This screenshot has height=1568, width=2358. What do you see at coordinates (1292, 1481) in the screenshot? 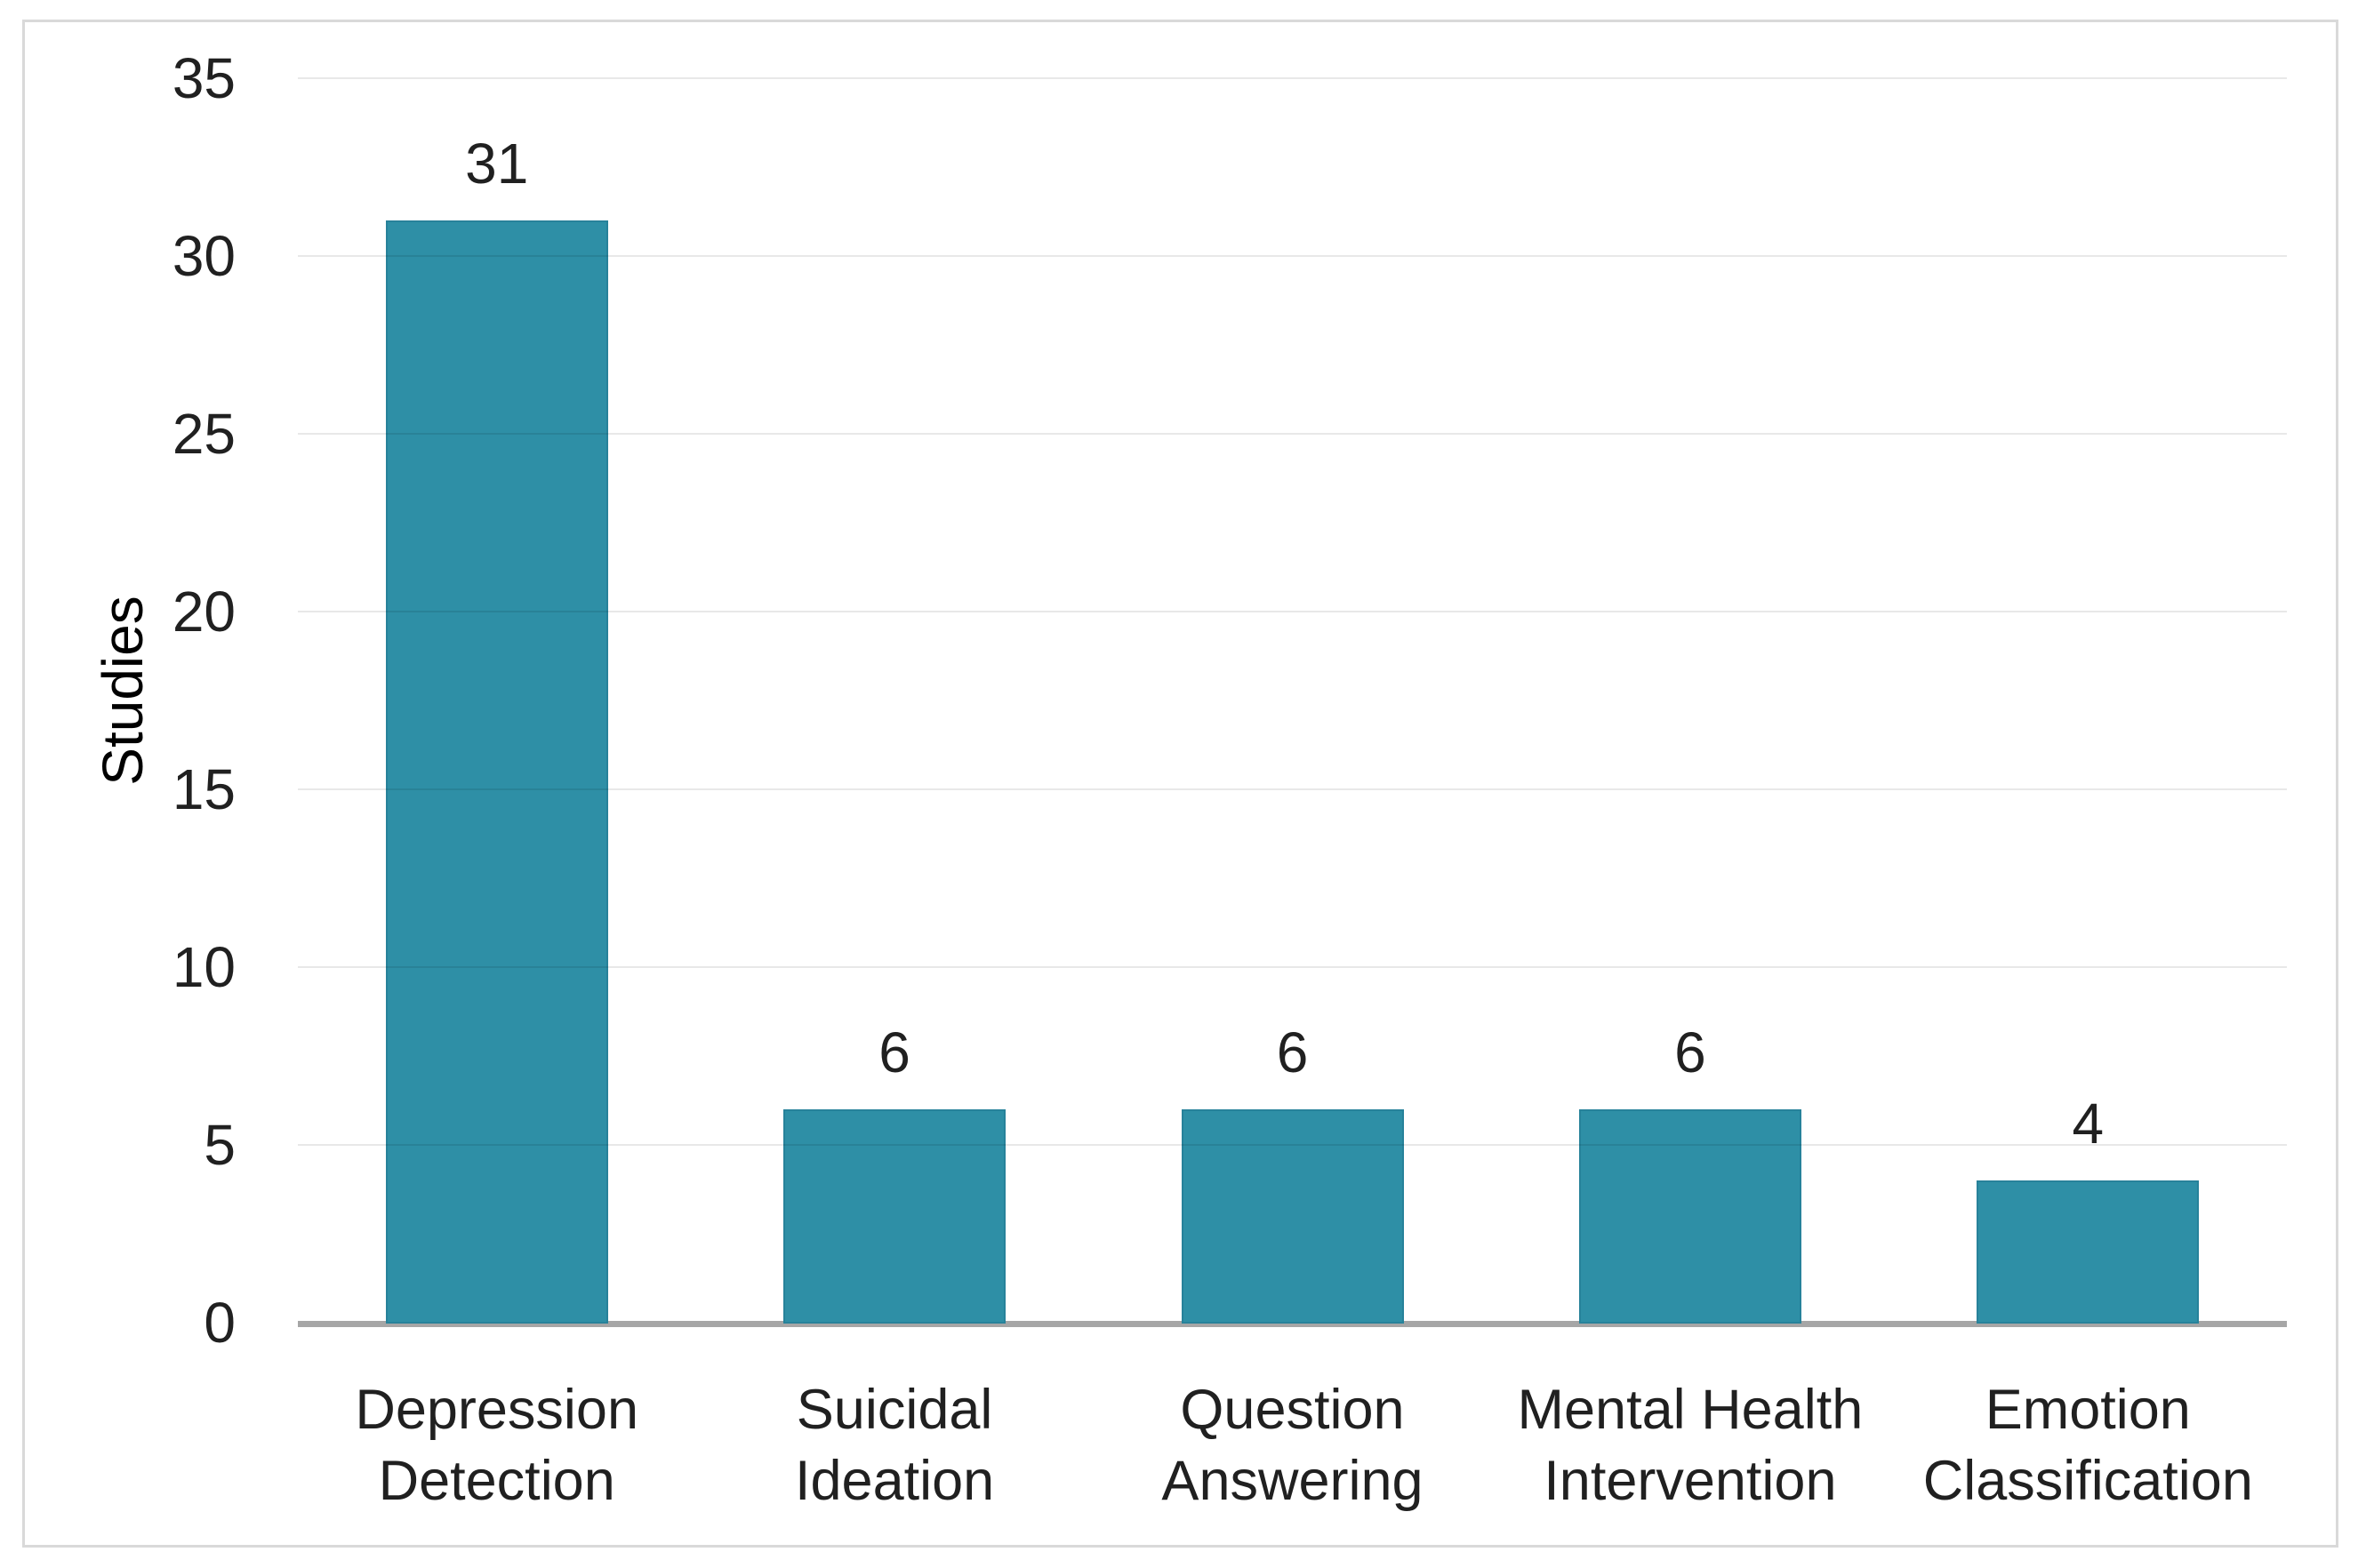
I see `x-category-label-line: Answering` at bounding box center [1292, 1481].